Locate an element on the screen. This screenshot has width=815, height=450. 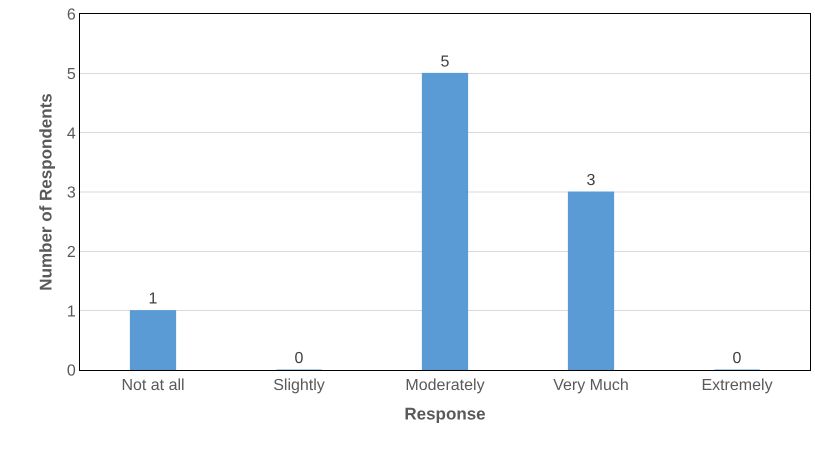
x-tick-label: Slightly is located at coordinates (299, 385).